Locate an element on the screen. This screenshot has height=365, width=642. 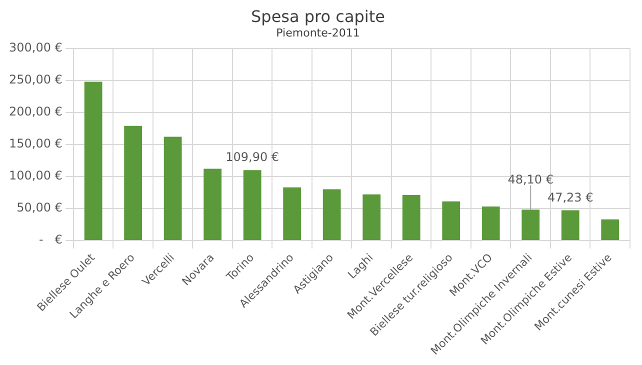
y-tick-label: 200,00 € is located at coordinates (35, 111).